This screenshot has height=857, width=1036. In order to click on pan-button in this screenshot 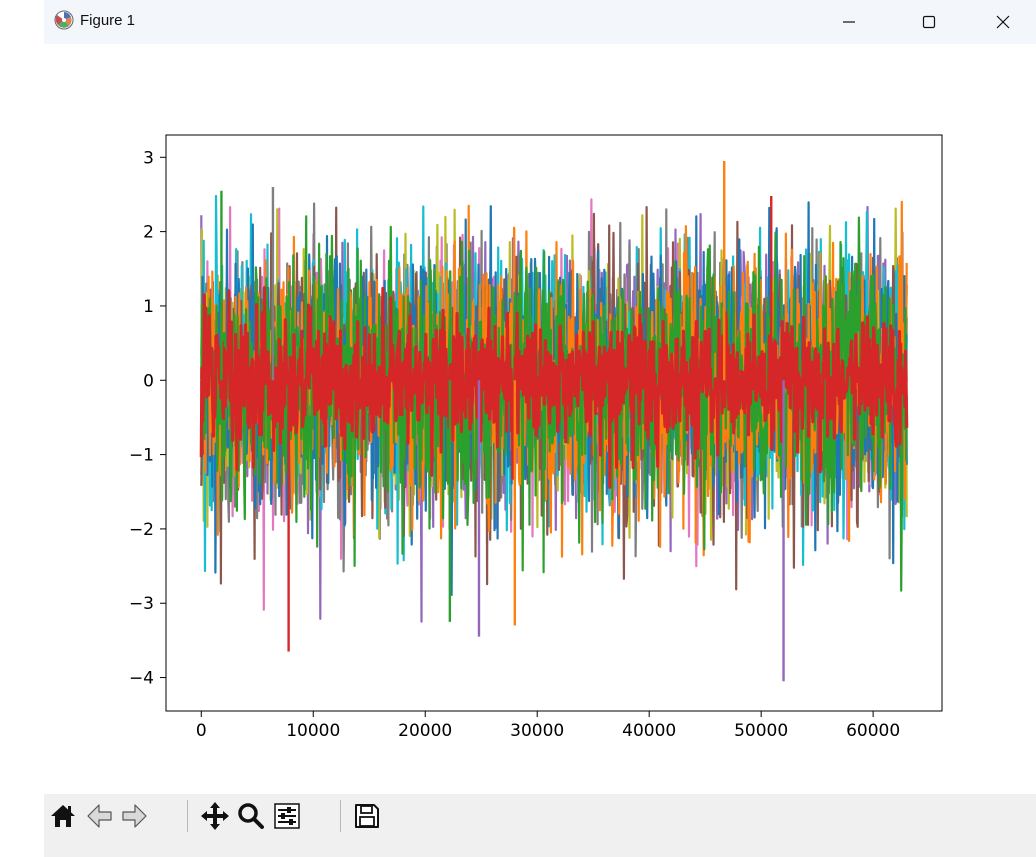, I will do `click(215, 816)`.